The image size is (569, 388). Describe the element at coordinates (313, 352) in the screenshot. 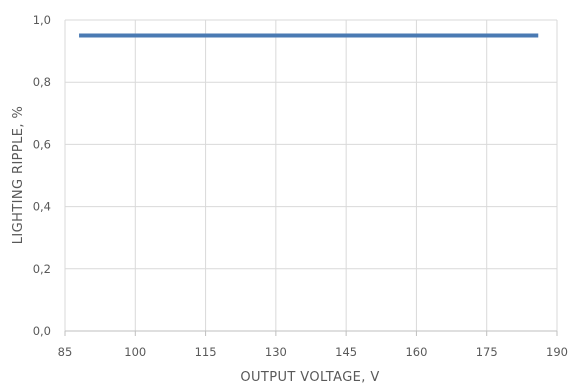

I see `x-tick-labels: 85 100 115 130 145 160 175 190` at that location.